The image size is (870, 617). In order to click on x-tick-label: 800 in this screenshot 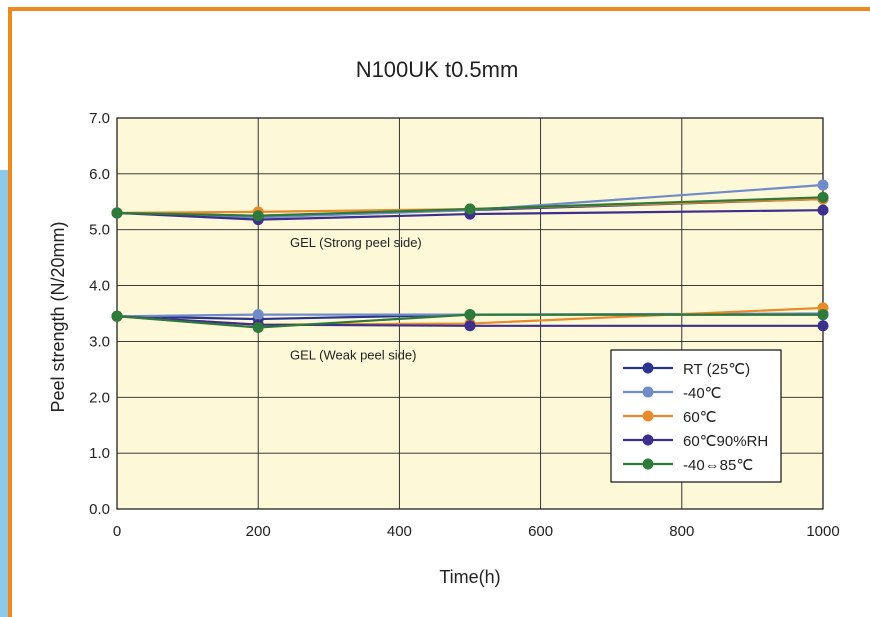, I will do `click(681, 531)`.